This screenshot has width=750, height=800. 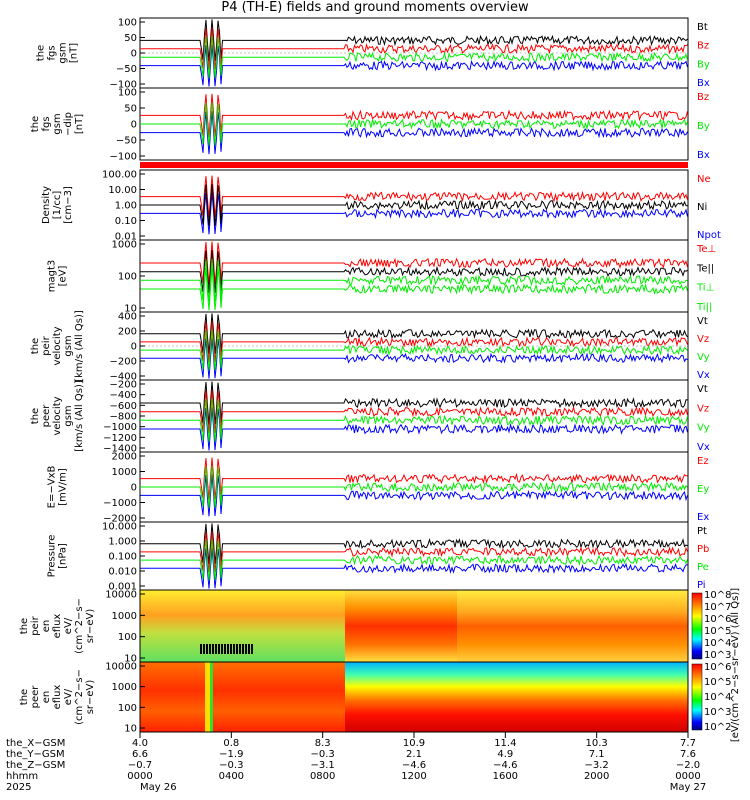 What do you see at coordinates (505, 765) in the screenshot?
I see `x-tick-label: −4.6` at bounding box center [505, 765].